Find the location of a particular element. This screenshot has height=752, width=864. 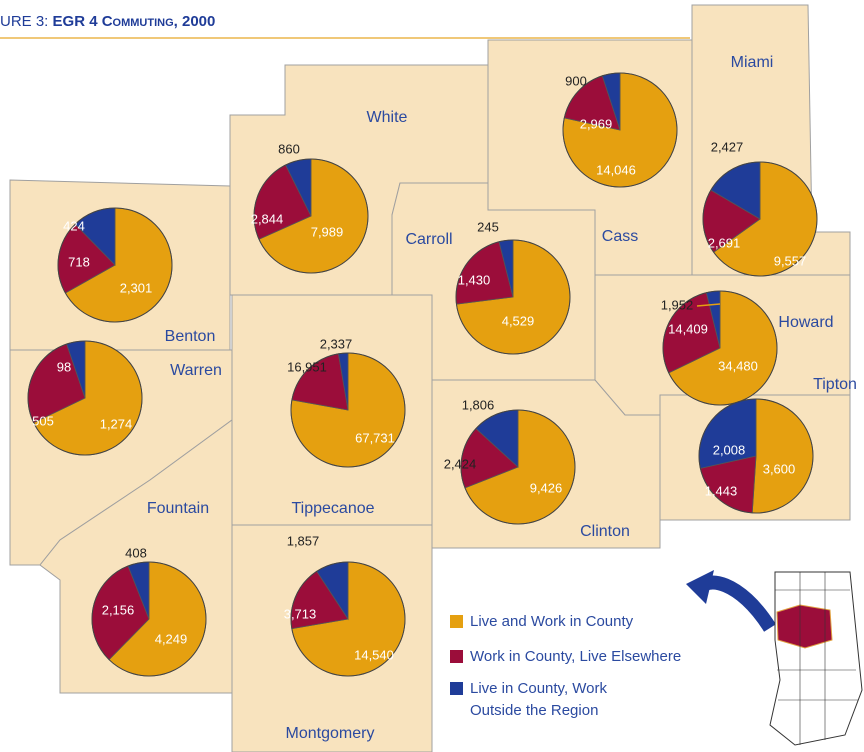

value-label: 2,301 is located at coordinates (136, 287).